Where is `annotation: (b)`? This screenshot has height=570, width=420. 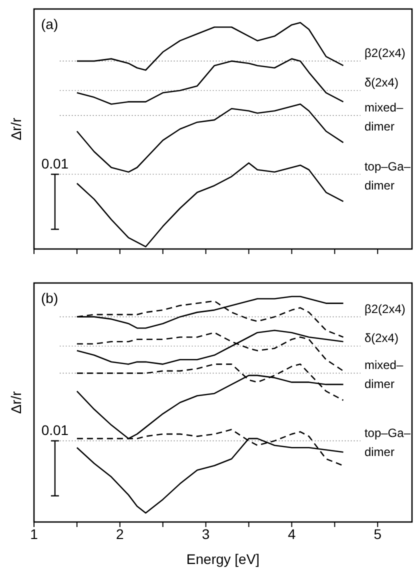 annotation: (b) is located at coordinates (49, 298).